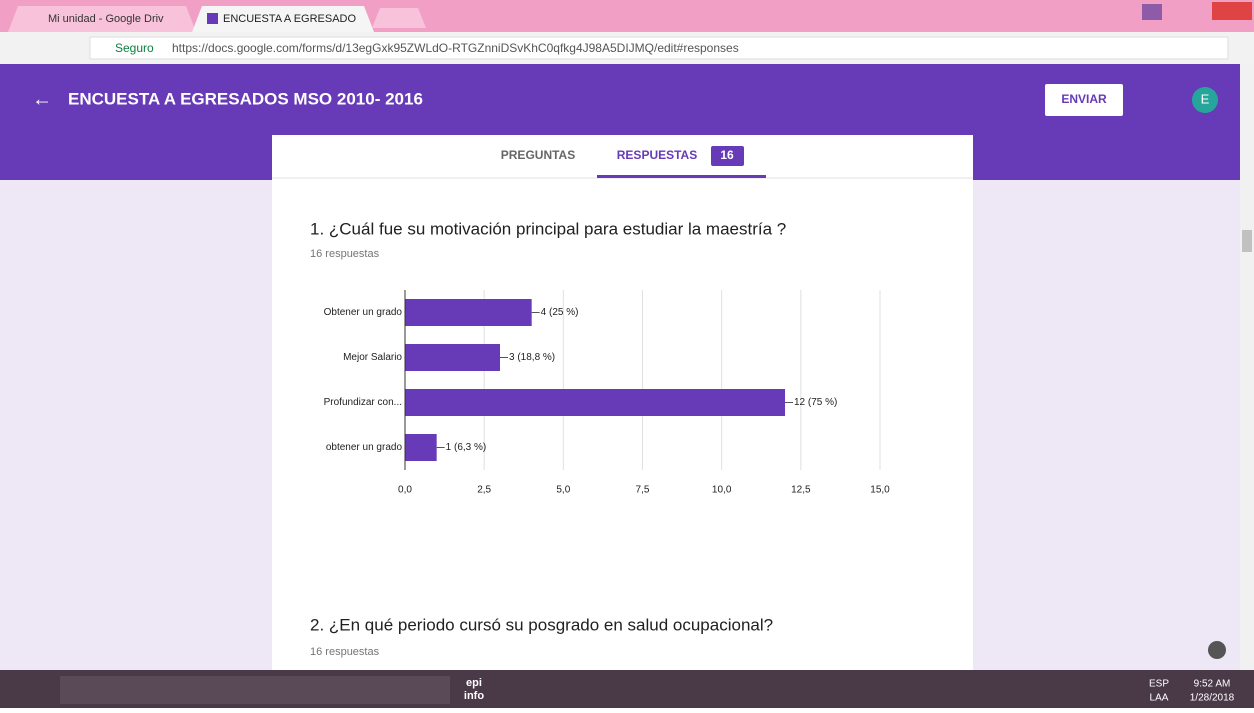  What do you see at coordinates (560, 312) in the screenshot?
I see `value-label: 4 (25 %)` at bounding box center [560, 312].